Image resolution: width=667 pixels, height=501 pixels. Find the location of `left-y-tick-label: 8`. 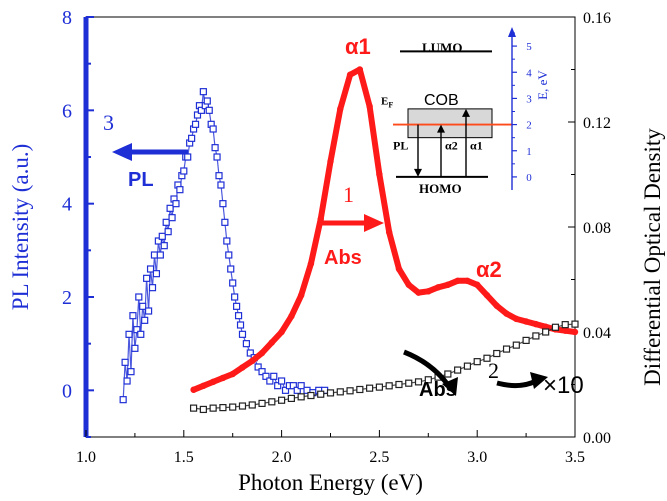

left-y-tick-label: 8 is located at coordinates (67, 18).